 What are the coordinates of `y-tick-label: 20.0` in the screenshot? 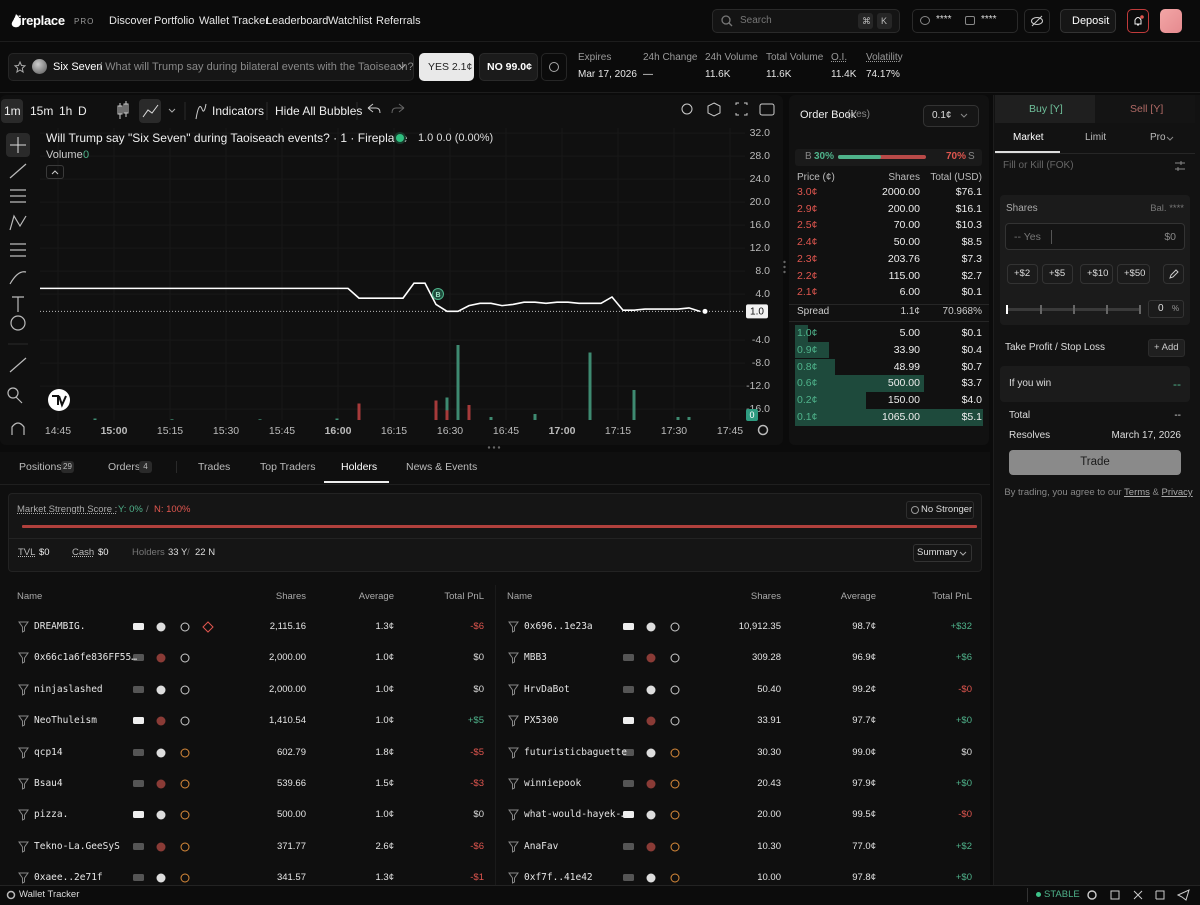 It's located at (760, 202).